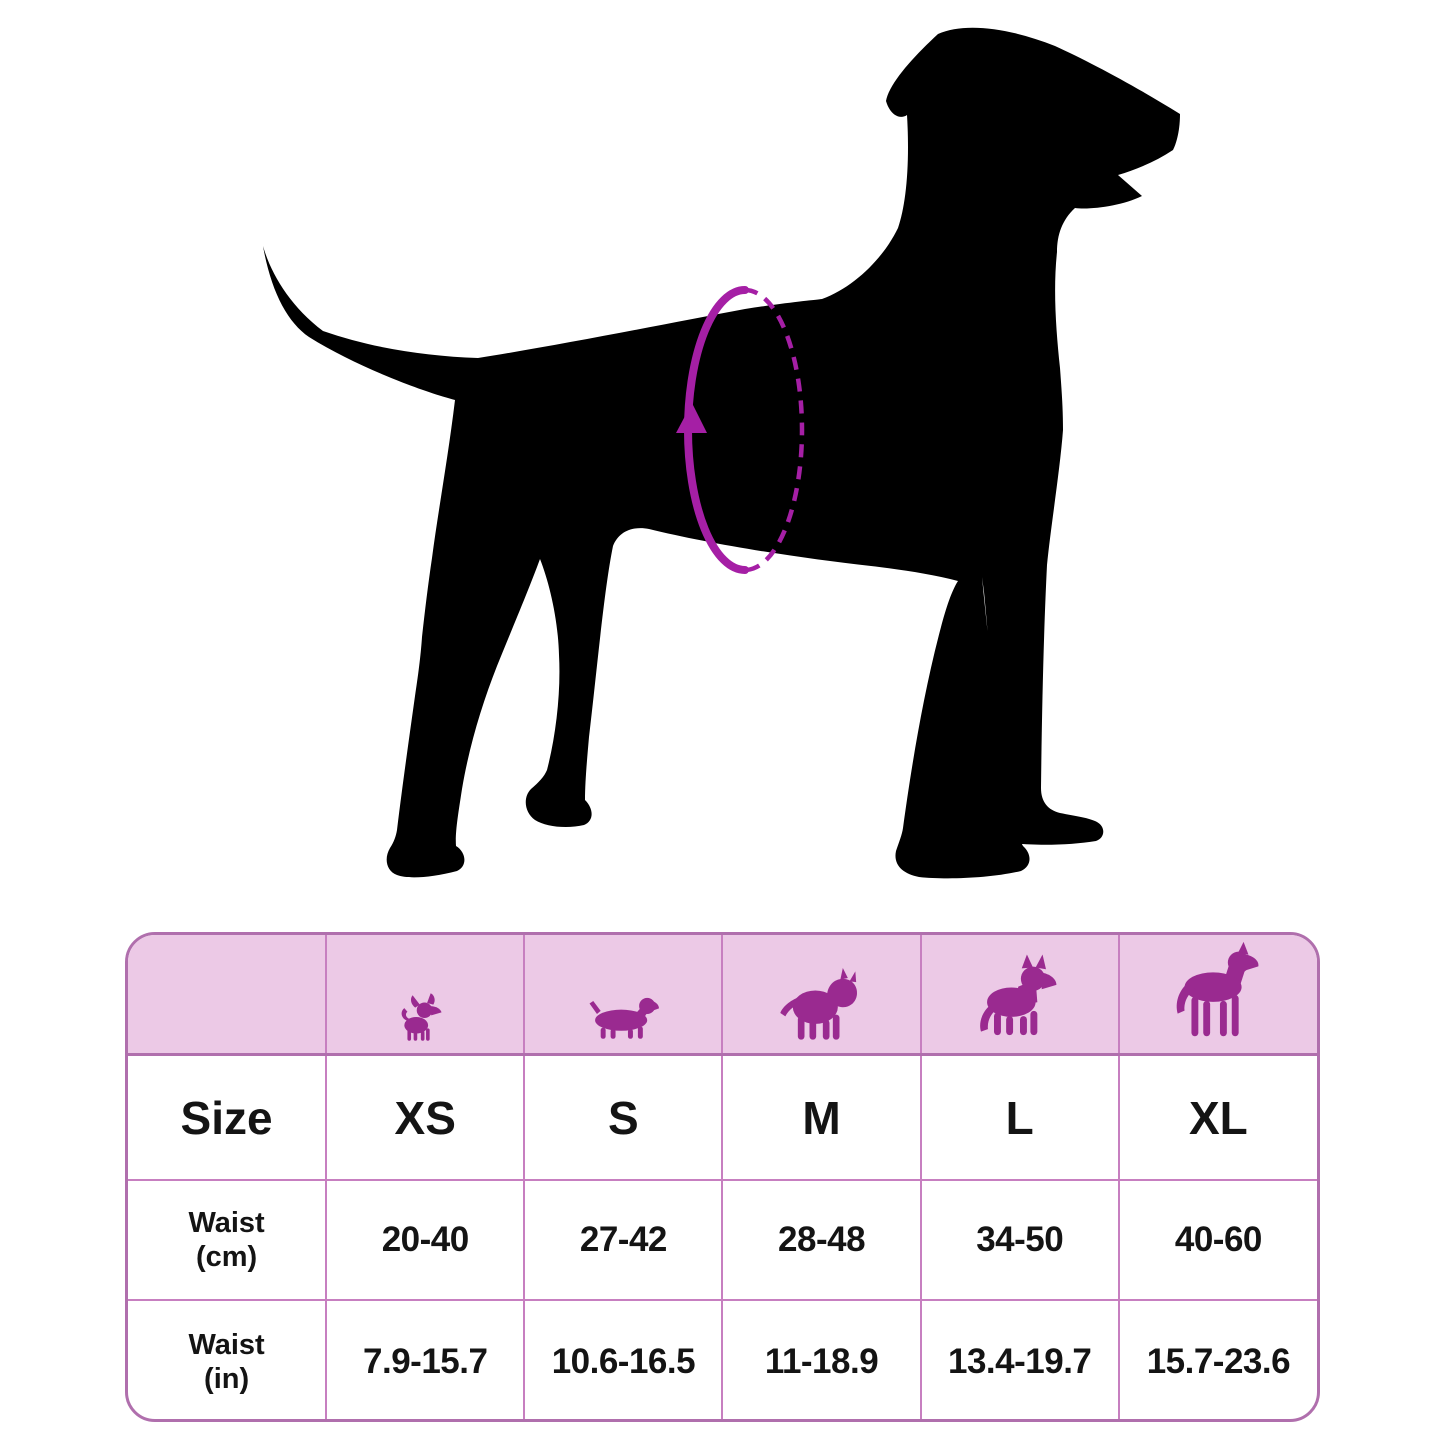 This screenshot has height=1445, width=1445. Describe the element at coordinates (1217, 1359) in the screenshot. I see `waist-in-xl: 15.7-23.6` at that location.